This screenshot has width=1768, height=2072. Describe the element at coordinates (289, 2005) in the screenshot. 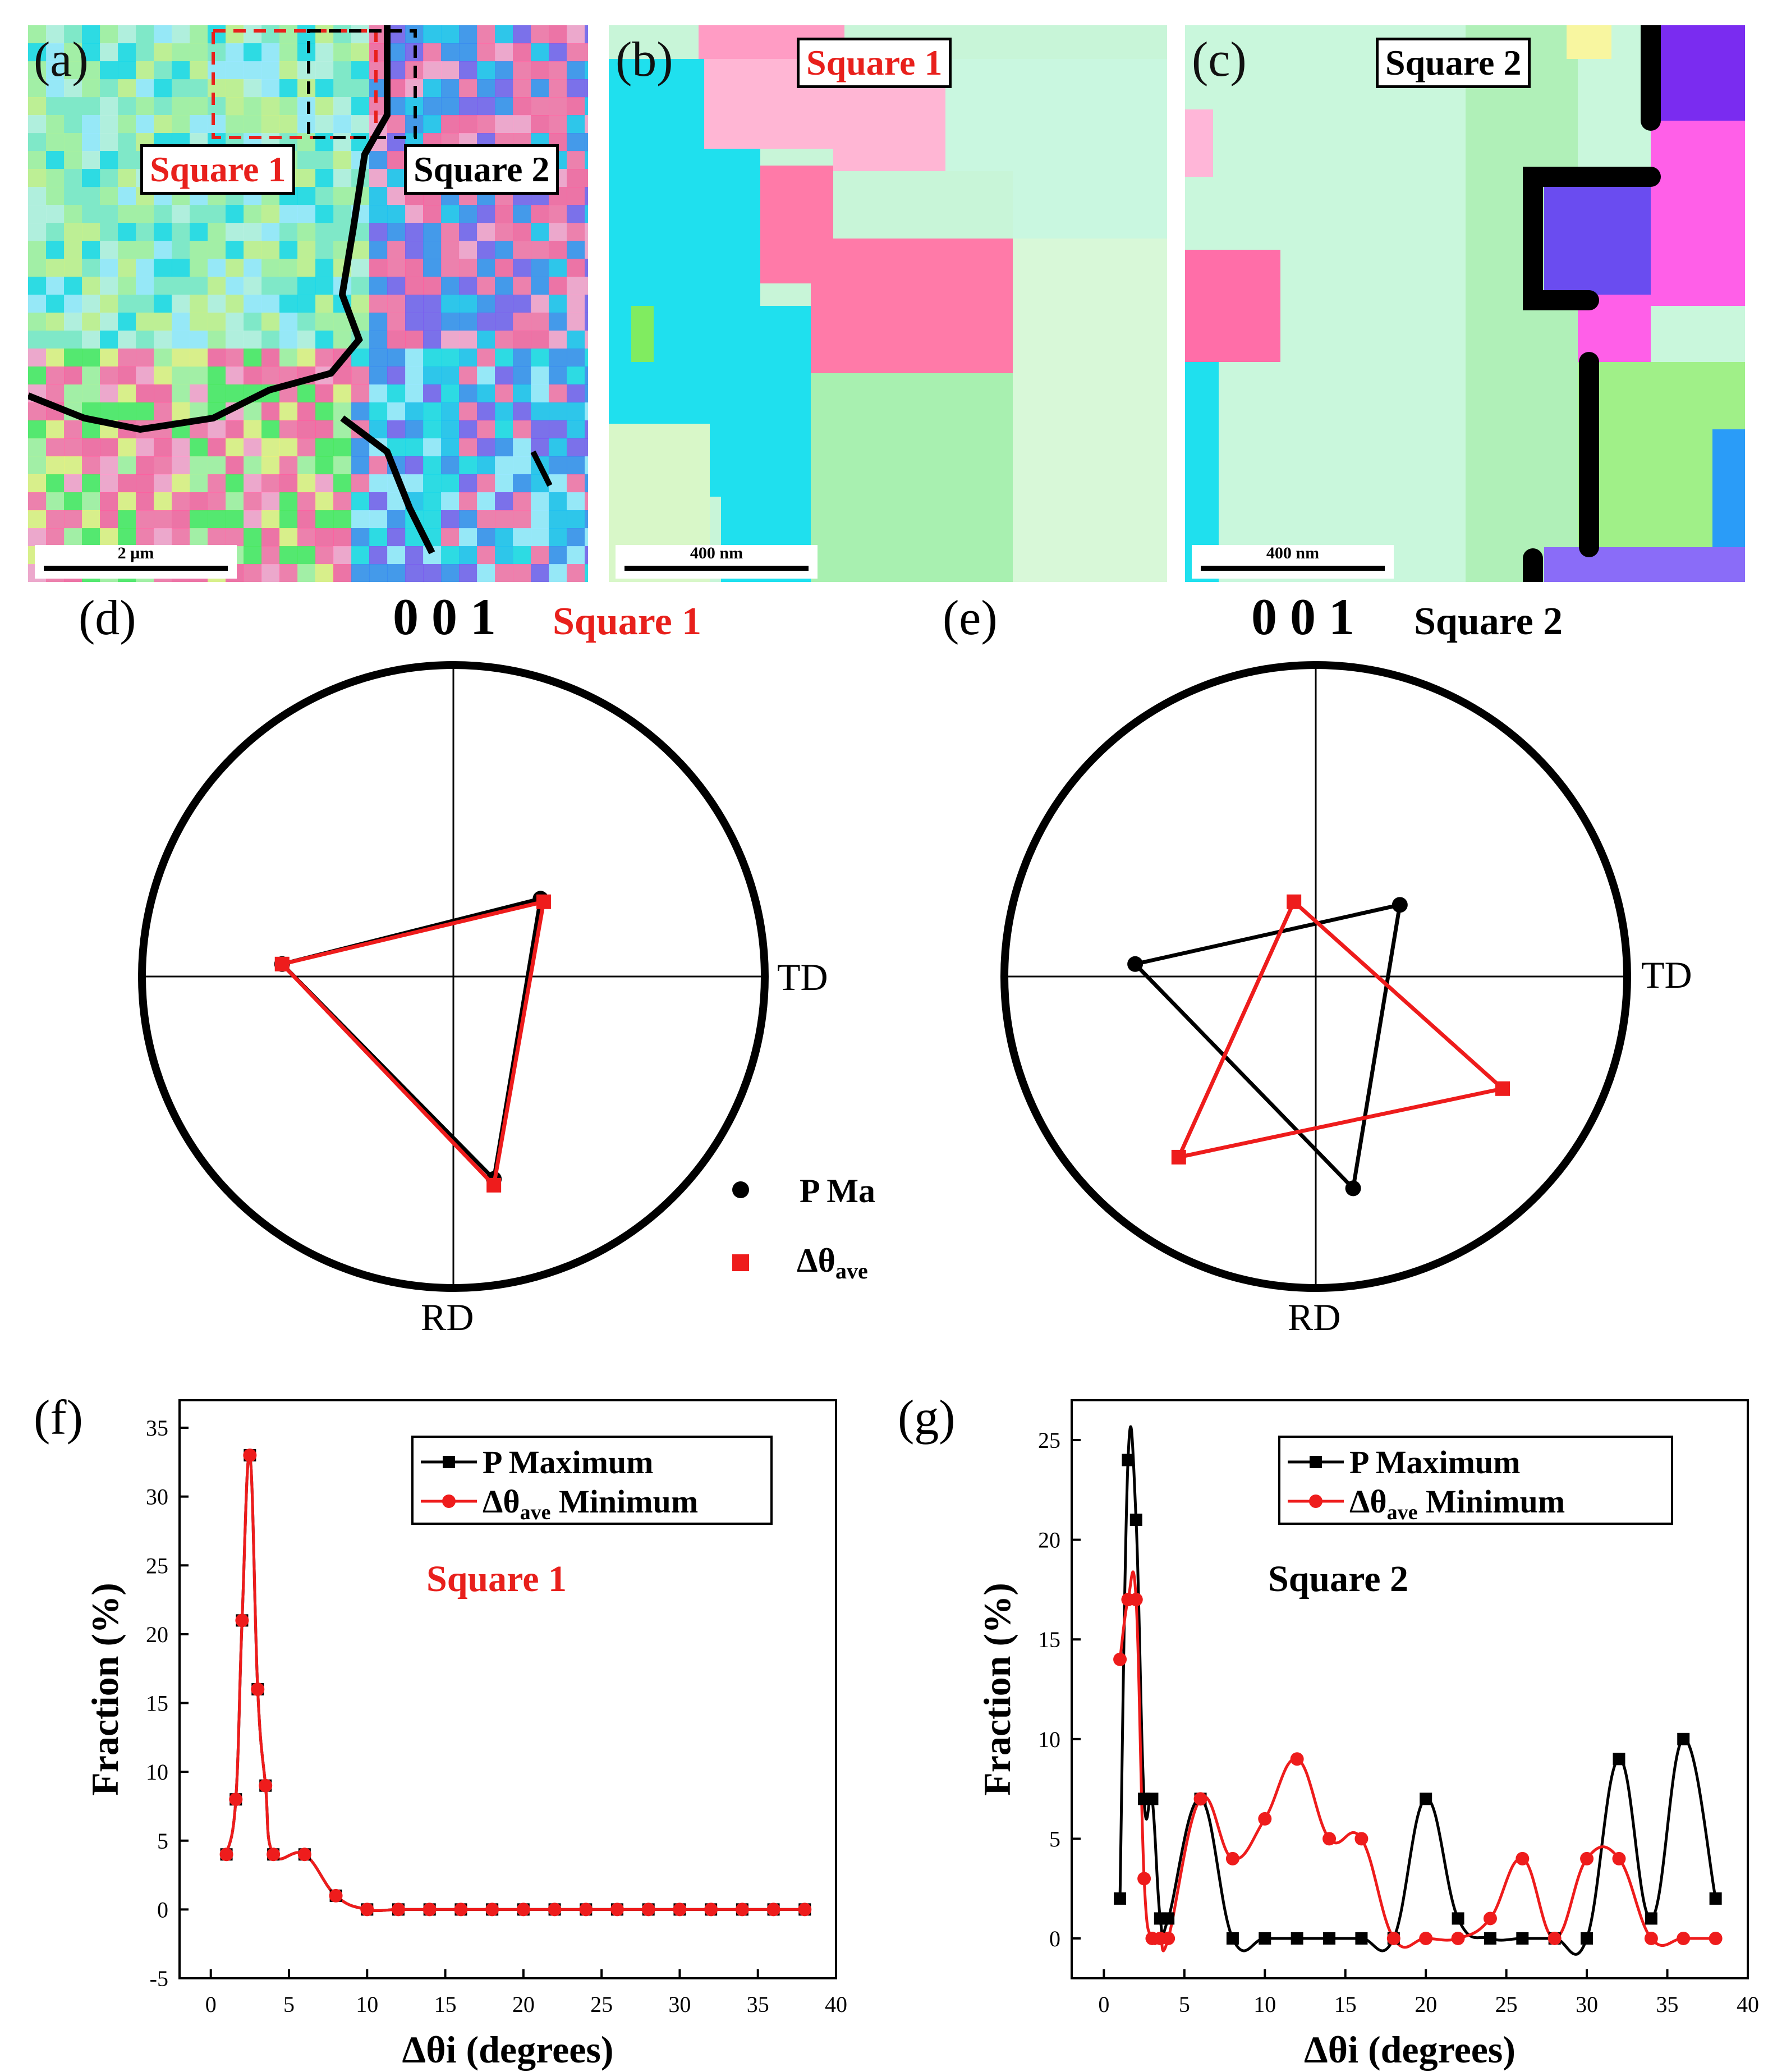

I see `x-tick-label: 5` at that location.